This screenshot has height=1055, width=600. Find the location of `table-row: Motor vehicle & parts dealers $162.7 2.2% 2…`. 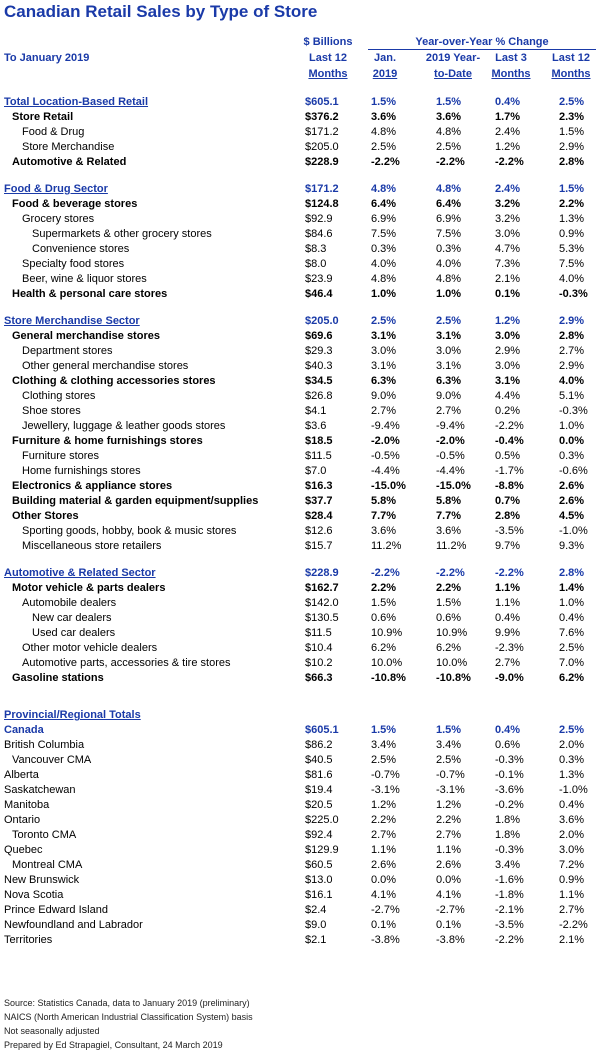

table-row: Motor vehicle & parts dealers $162.7 2.2% 2… is located at coordinates (300, 588).